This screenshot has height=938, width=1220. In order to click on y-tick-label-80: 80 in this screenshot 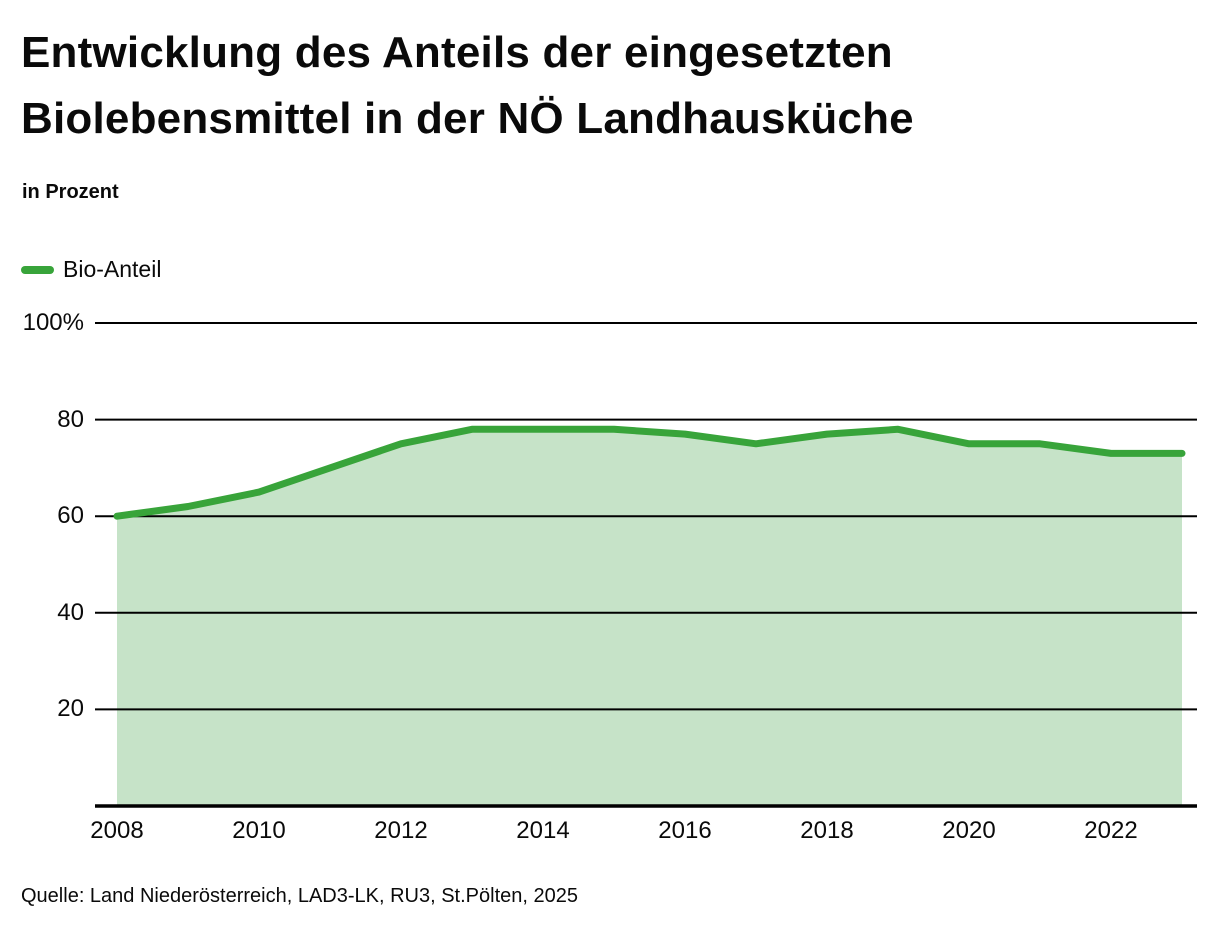, I will do `click(70, 419)`.